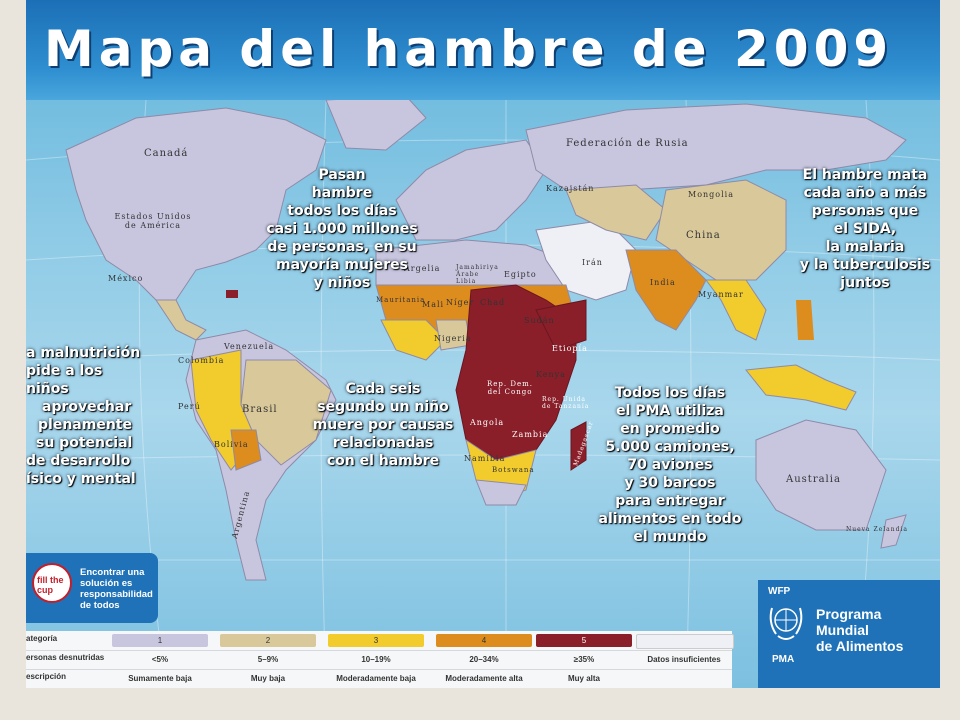 The width and height of the screenshot is (960, 720). I want to click on label-mexico: México, so click(126, 278).